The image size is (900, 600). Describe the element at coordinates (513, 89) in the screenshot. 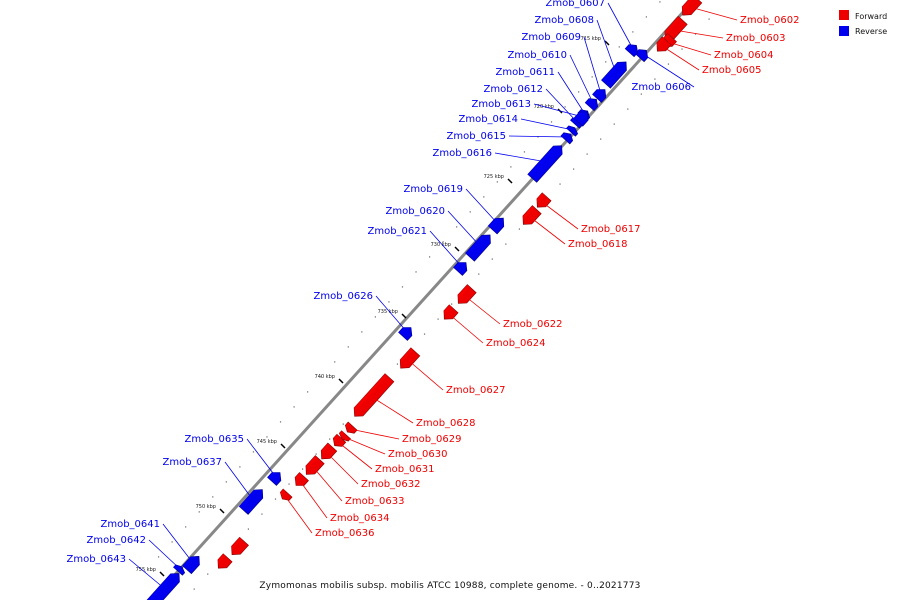

I see `gene-label: Zmob_0612` at that location.